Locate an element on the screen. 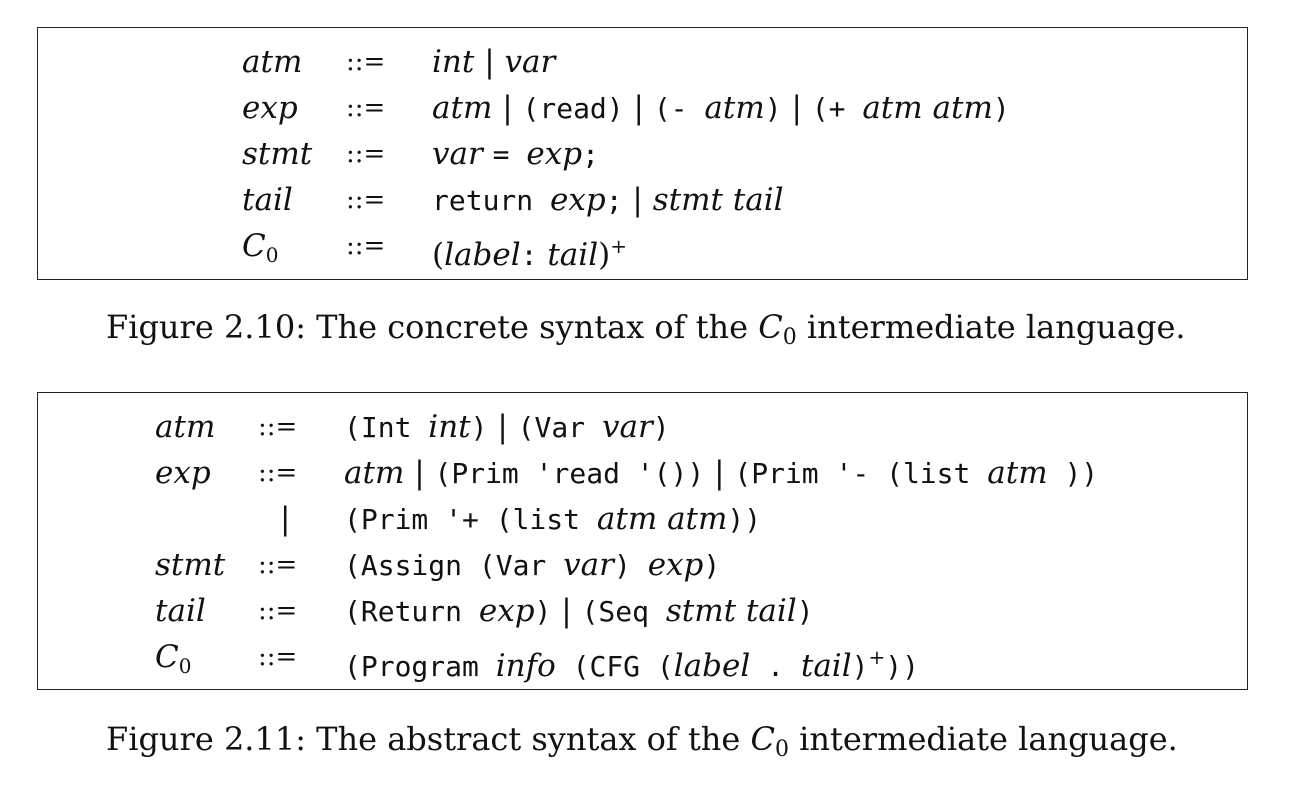 This screenshot has height=786, width=1291. caption-text: Figure 2.10: The concrete syntax of the is located at coordinates (432, 327).